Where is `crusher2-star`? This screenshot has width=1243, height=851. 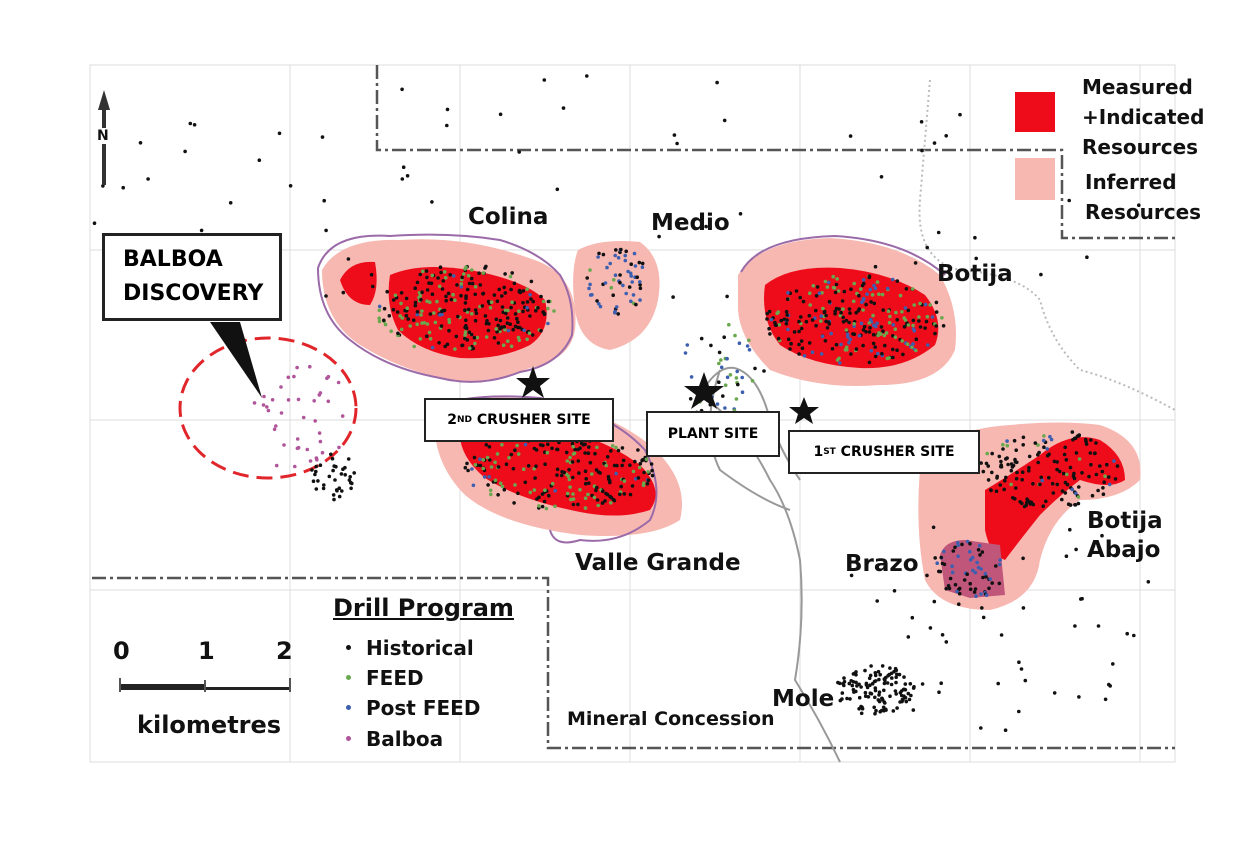
crusher2-star is located at coordinates (533, 382).